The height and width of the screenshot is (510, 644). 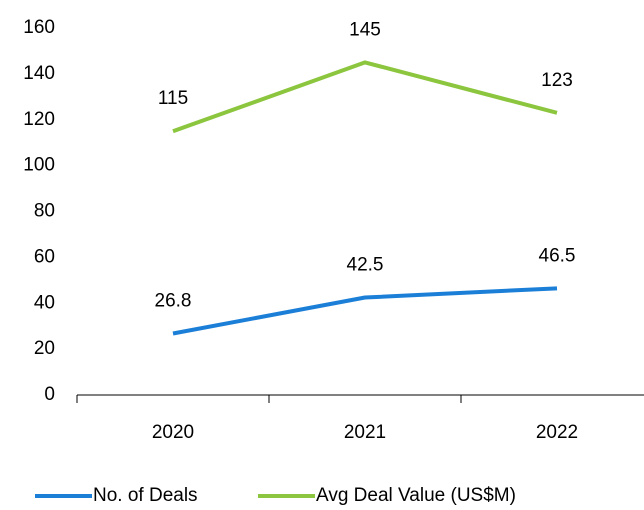 What do you see at coordinates (416, 495) in the screenshot?
I see `legend-label: Avg Deal Value (US$M)` at bounding box center [416, 495].